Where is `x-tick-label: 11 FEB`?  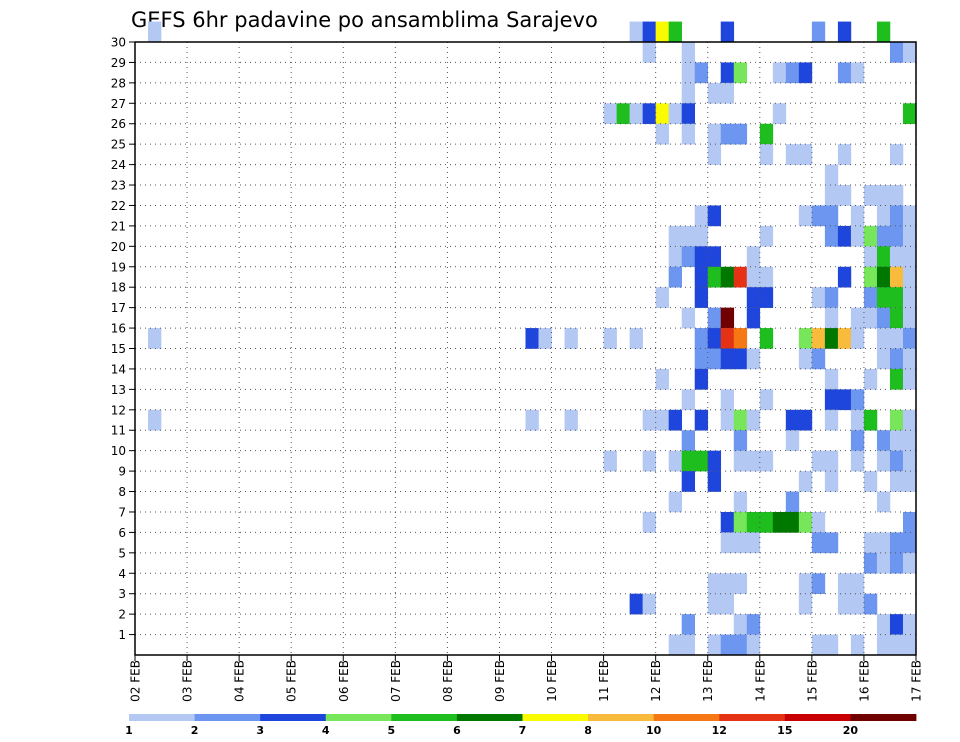 x-tick-label: 11 FEB is located at coordinates (604, 681).